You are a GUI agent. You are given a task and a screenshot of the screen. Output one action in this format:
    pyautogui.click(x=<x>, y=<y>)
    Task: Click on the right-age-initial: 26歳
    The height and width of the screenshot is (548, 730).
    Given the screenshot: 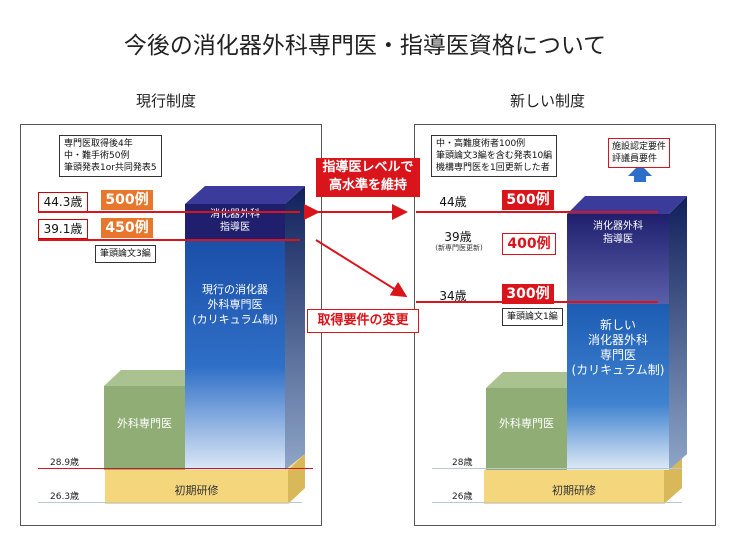 What is the action you would take?
    pyautogui.click(x=462, y=497)
    